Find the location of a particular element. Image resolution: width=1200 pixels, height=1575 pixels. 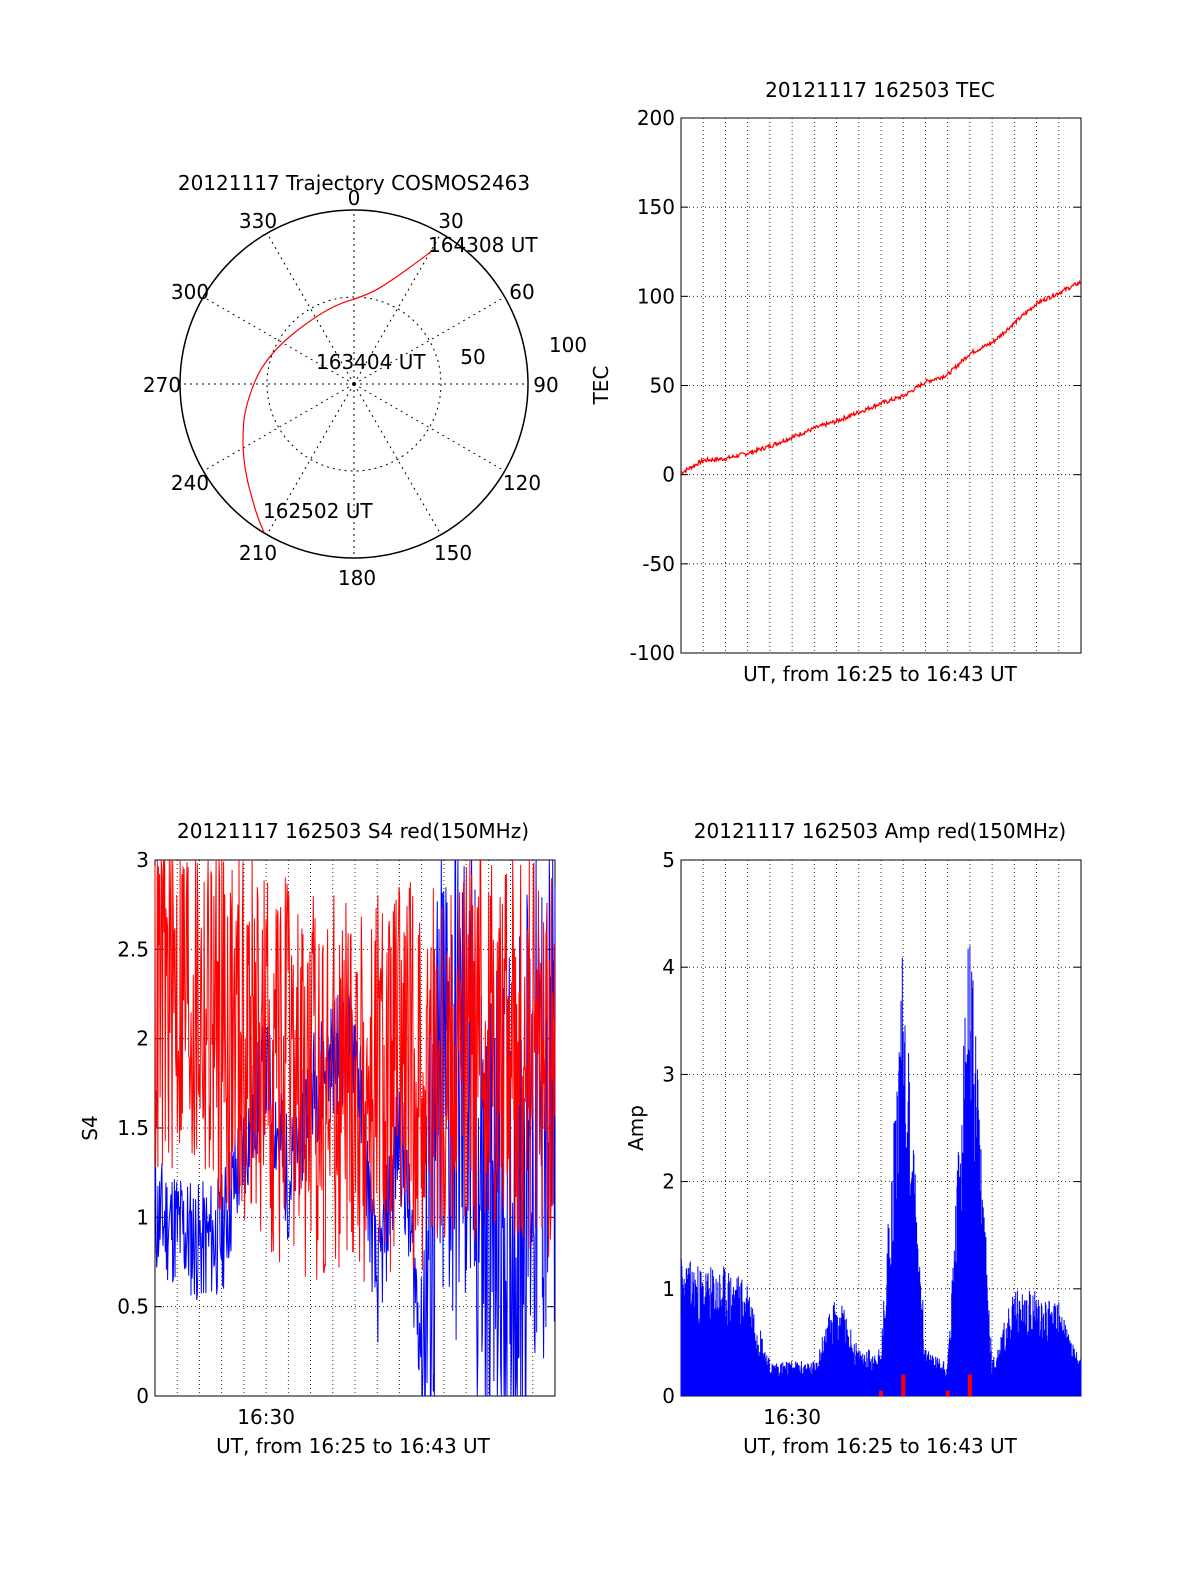

amp-y-axis-label: Amp is located at coordinates (636, 1128).